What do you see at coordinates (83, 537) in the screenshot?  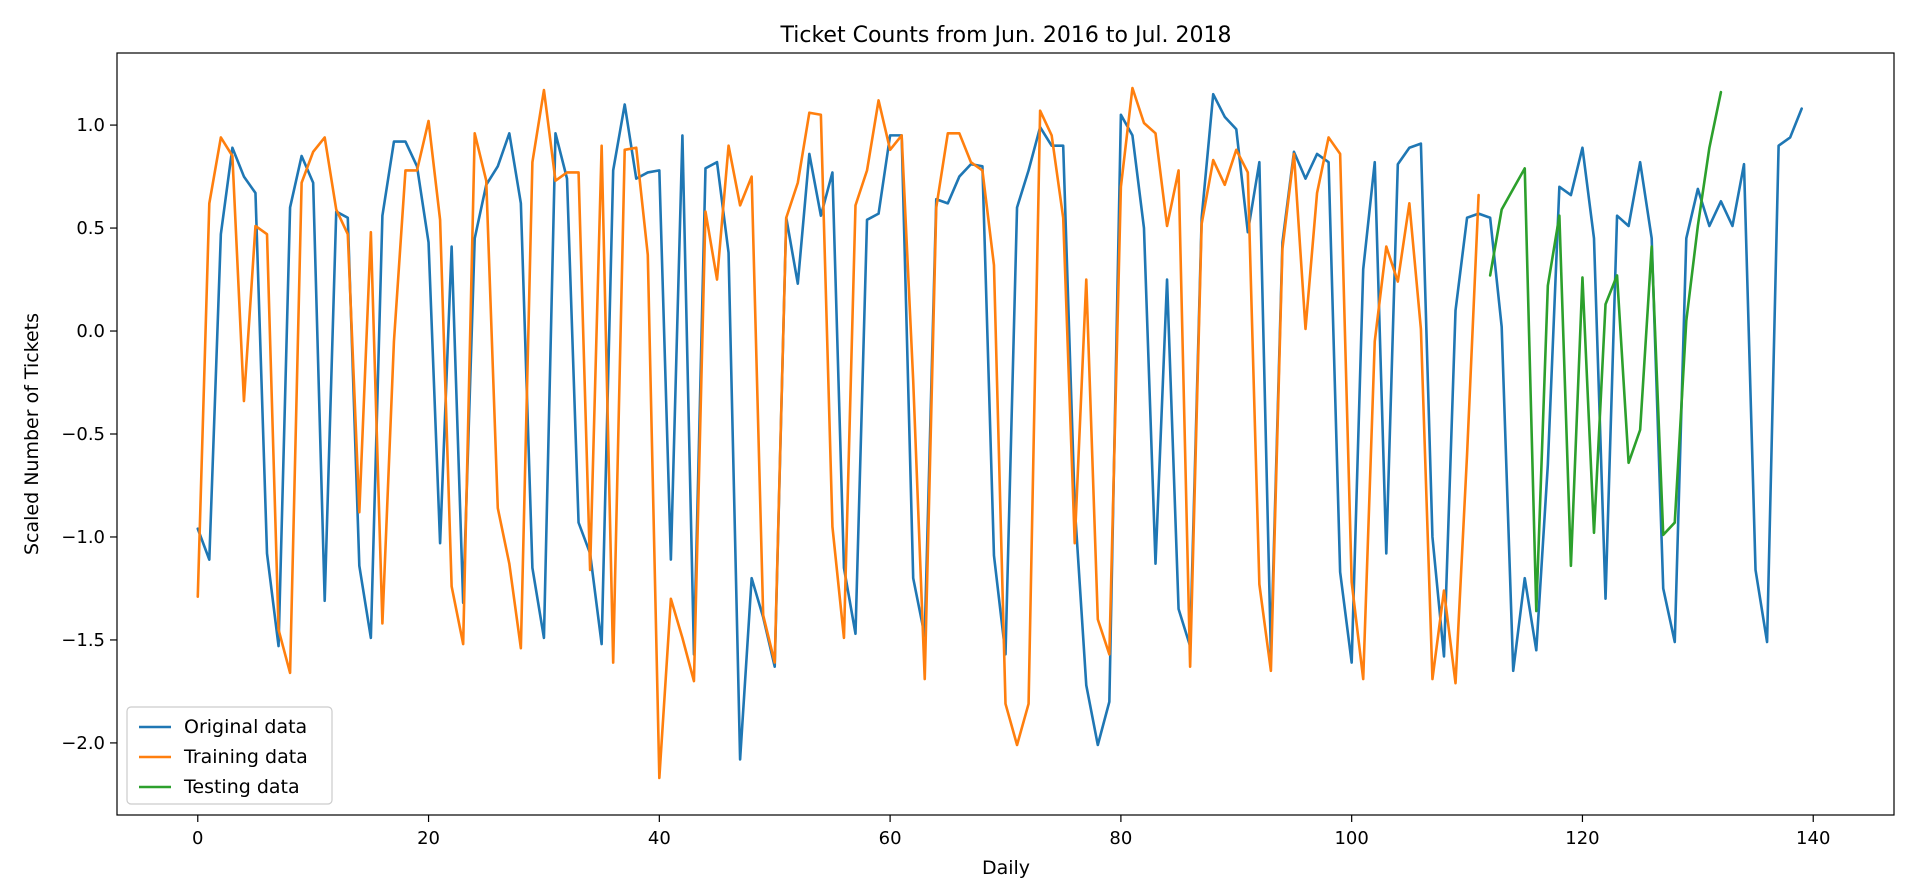 I see `y-tick-label: −1.0` at bounding box center [83, 537].